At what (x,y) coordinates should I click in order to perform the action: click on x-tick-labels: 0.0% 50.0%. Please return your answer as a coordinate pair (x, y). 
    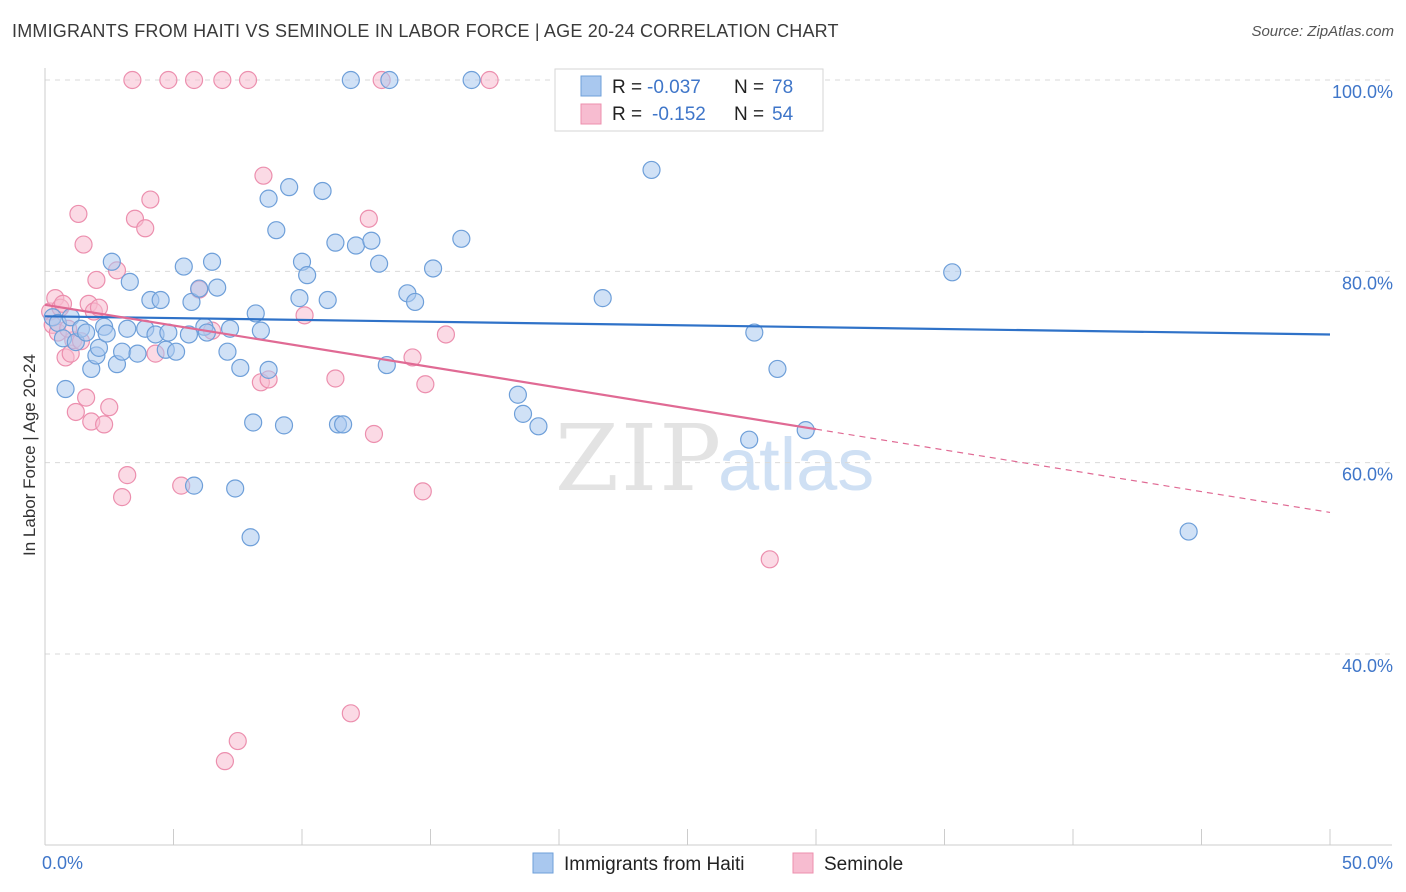
    Looking at the image, I should click on (717, 863).